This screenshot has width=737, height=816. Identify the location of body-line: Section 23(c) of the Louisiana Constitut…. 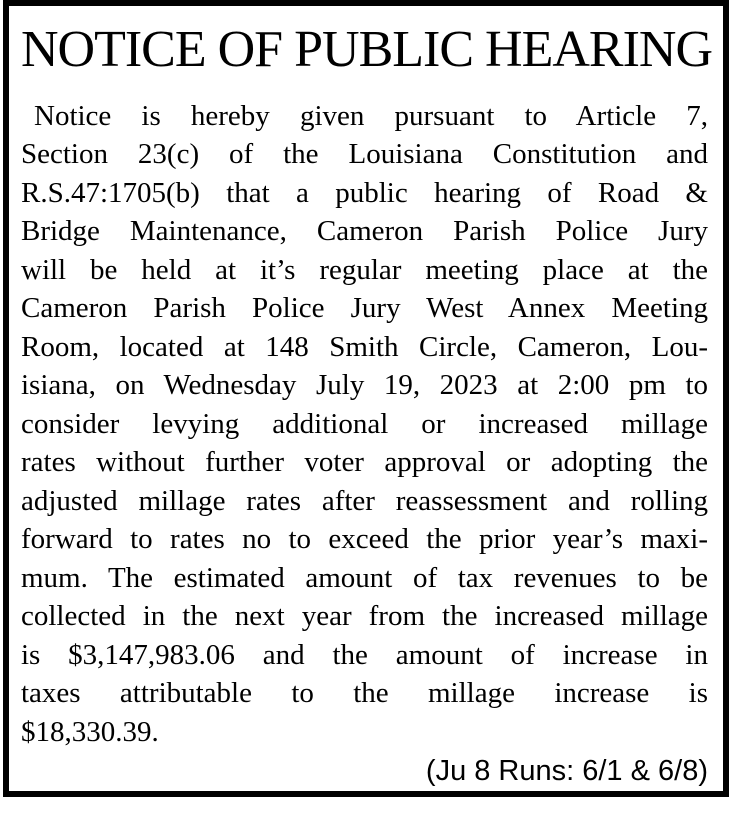
(364, 154).